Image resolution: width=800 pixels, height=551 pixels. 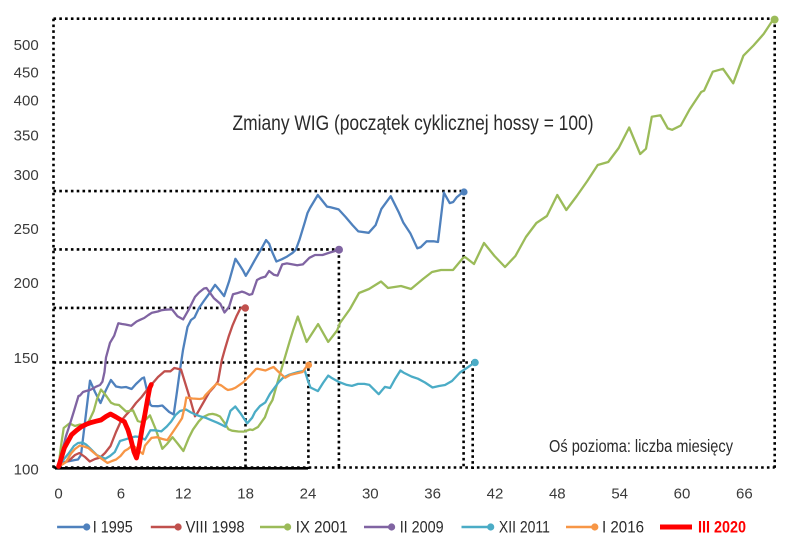 What do you see at coordinates (245, 494) in the screenshot?
I see `svg-text: 18` at bounding box center [245, 494].